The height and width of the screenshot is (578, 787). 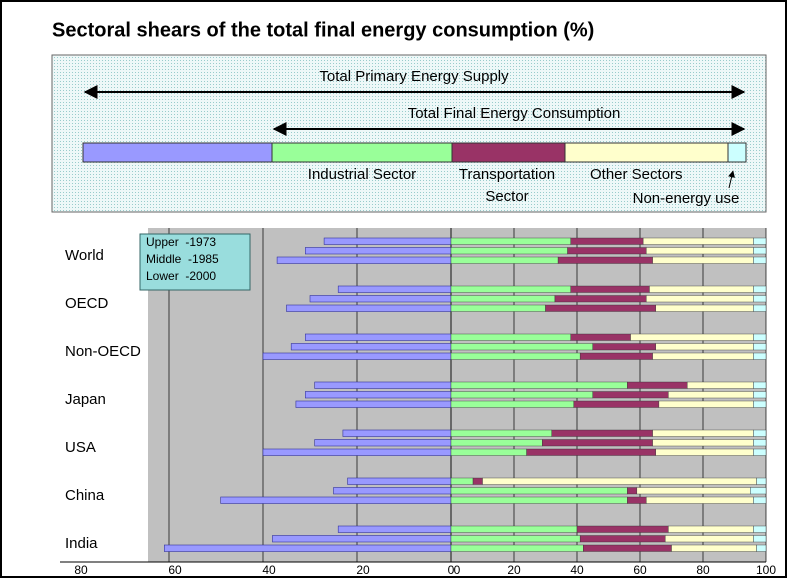 What do you see at coordinates (85, 399) in the screenshot?
I see `category-label: Japan` at bounding box center [85, 399].